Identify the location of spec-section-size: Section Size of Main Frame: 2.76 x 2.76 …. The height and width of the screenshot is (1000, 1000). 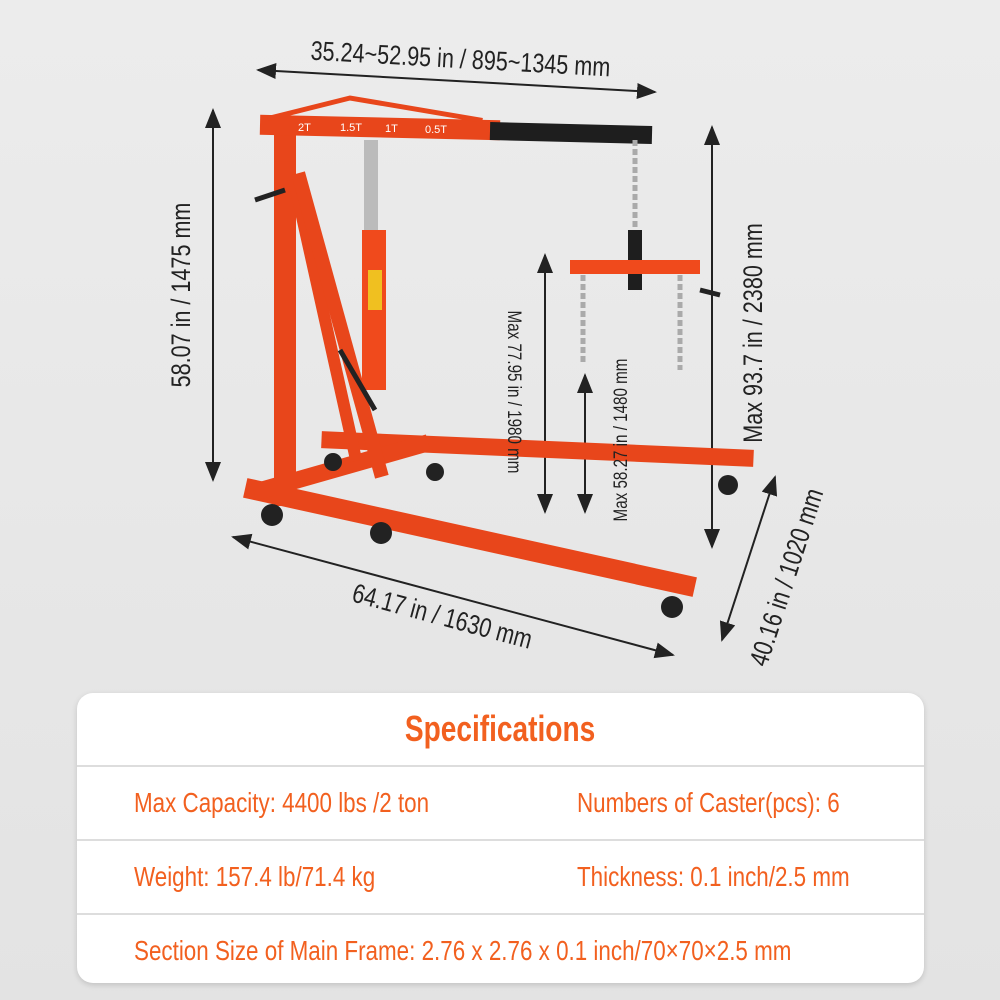
(463, 950).